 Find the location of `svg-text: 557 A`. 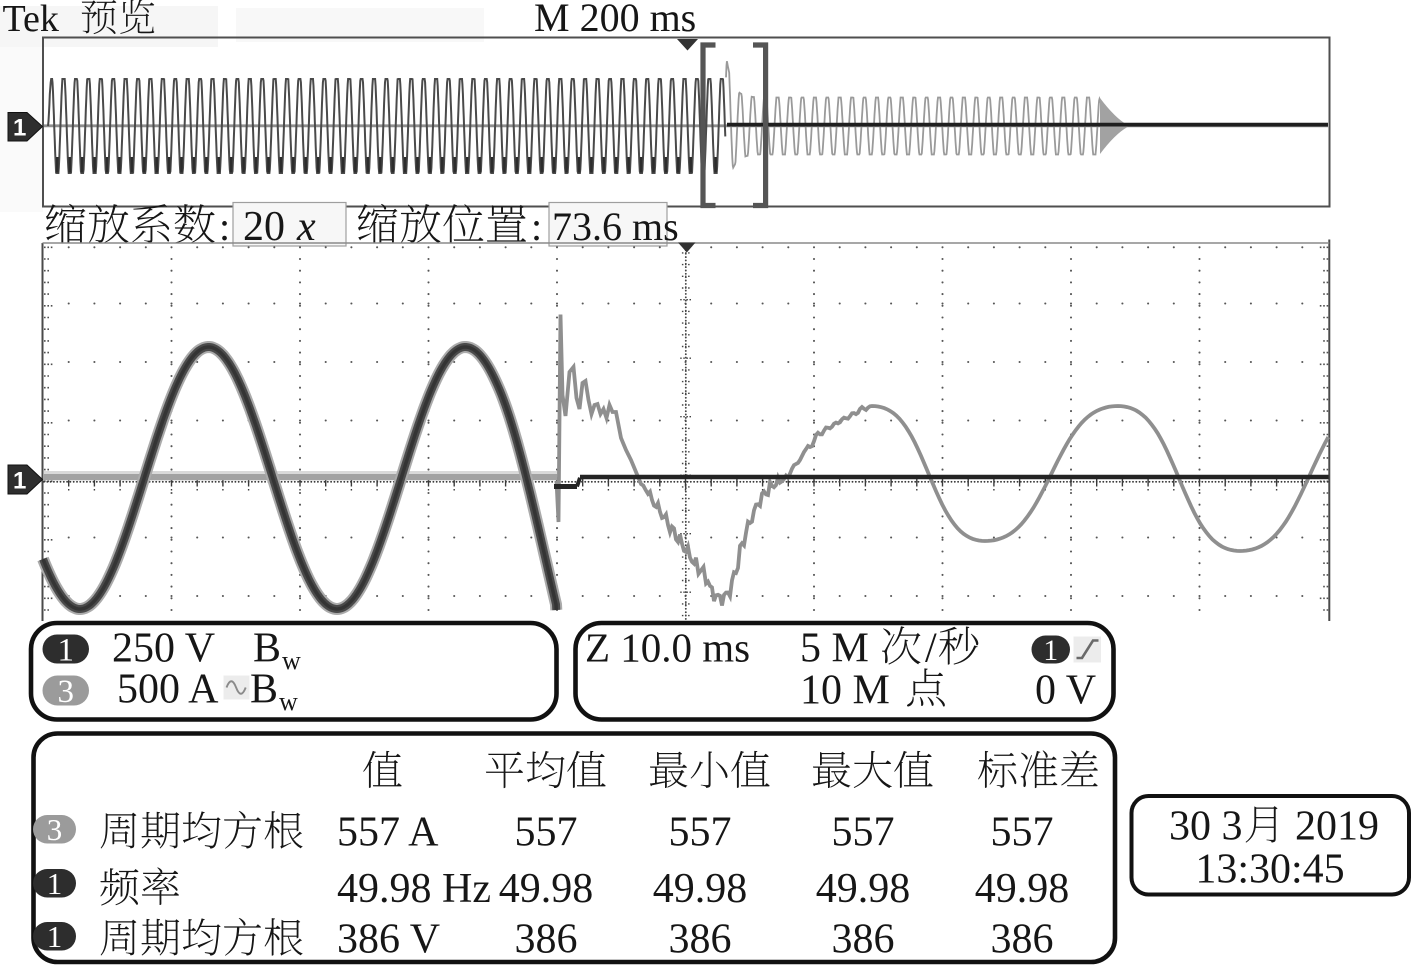

svg-text: 557 A is located at coordinates (388, 833).